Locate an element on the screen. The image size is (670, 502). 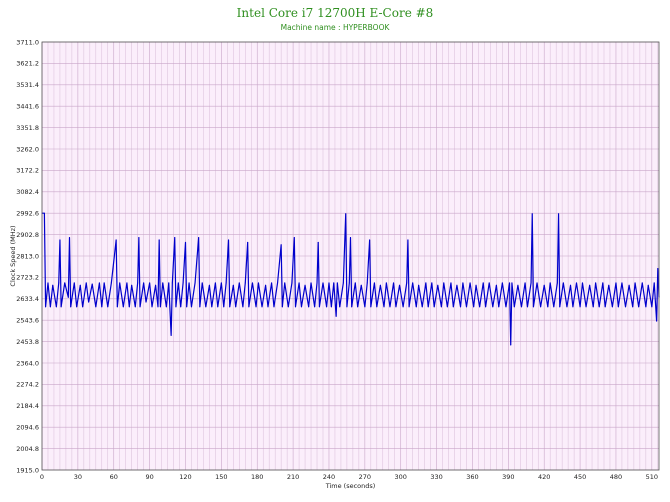
chart-subtitle: Machine name : HYPERBOOK is located at coordinates (335, 27).